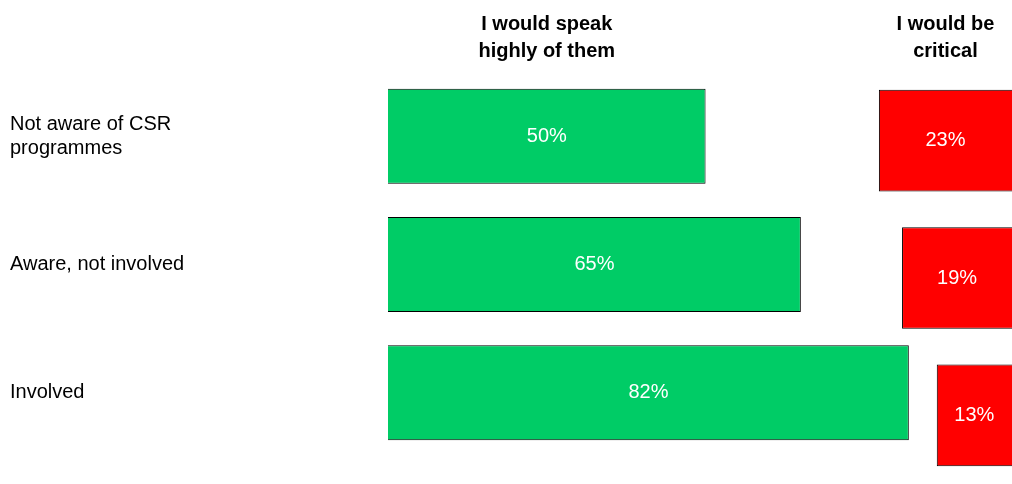  What do you see at coordinates (547, 36) in the screenshot?
I see `series-label: I would speak highly of them` at bounding box center [547, 36].